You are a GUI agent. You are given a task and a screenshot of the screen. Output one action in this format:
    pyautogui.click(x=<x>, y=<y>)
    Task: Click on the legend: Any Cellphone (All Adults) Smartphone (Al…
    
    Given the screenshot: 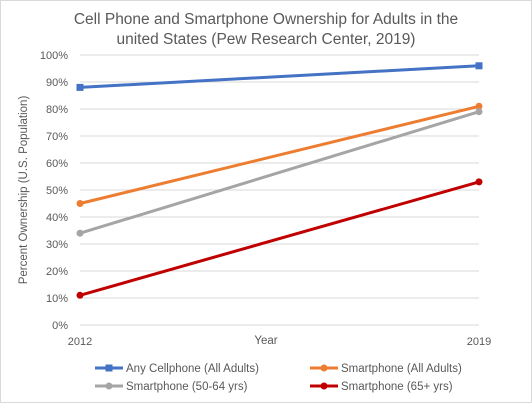 What is the action you would take?
    pyautogui.click(x=278, y=378)
    